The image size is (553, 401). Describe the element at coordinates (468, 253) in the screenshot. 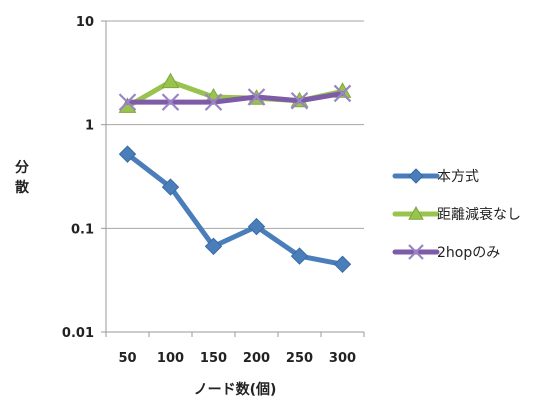

I see `legend-label: 2hopのみ` at that location.